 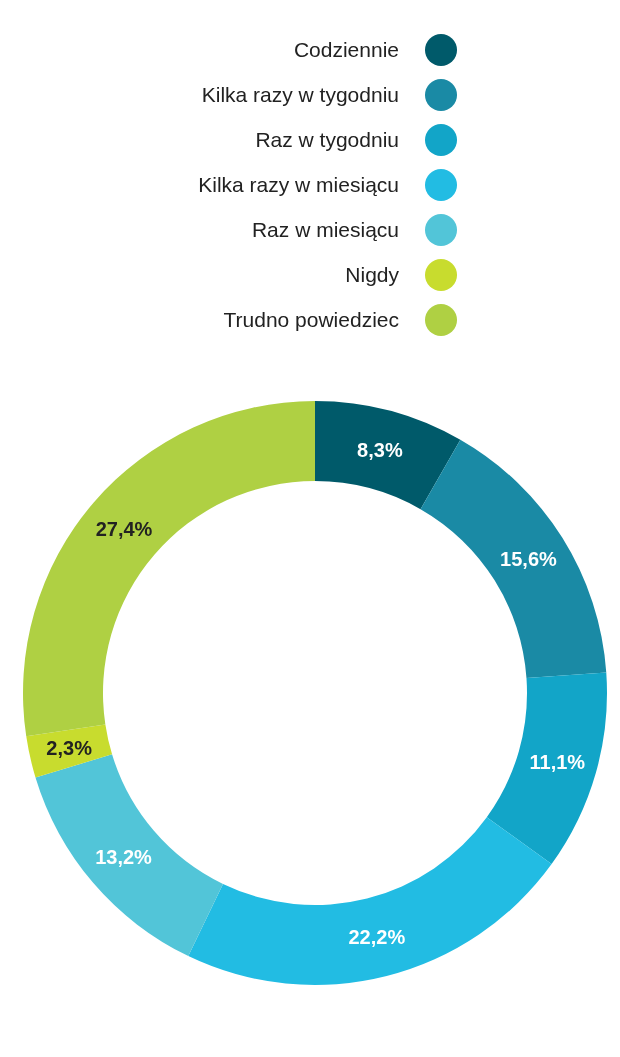 What do you see at coordinates (325, 229) in the screenshot?
I see `legend-label: Raz w miesiącu` at bounding box center [325, 229].